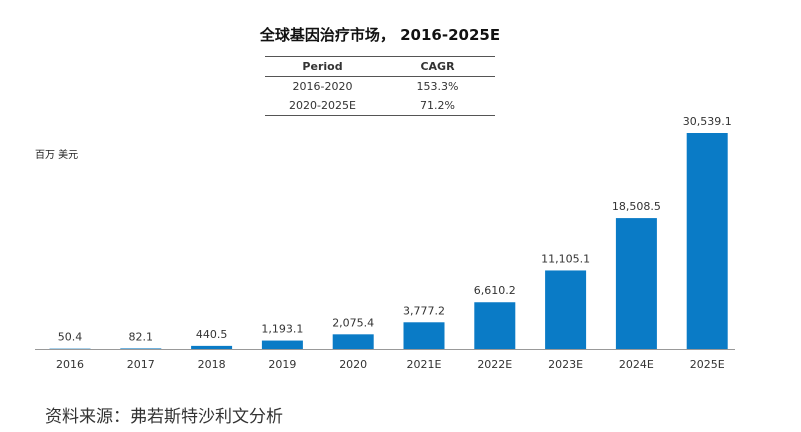 The image size is (801, 432). I want to click on cagr-table-header: Period CAGR, so click(380, 66).